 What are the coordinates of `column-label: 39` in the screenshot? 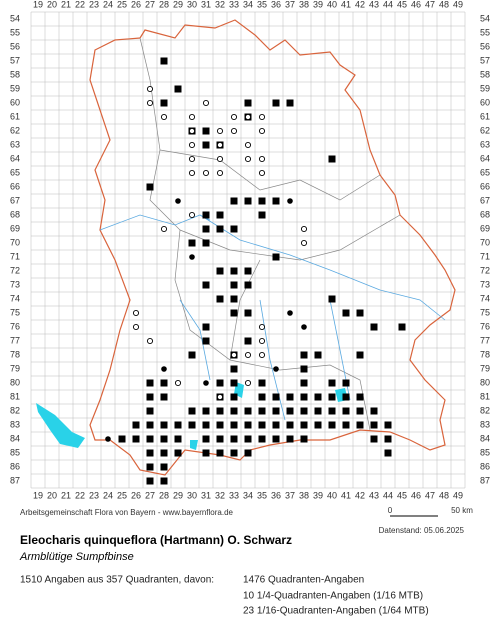 It's located at (318, 4).